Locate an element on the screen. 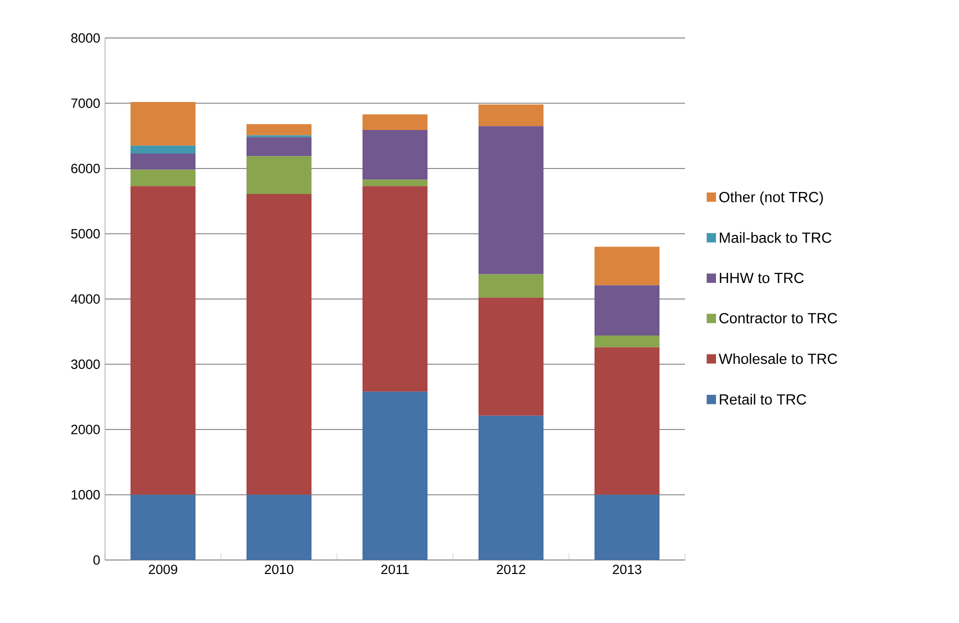 The image size is (959, 623). y-tick-label: 8000 is located at coordinates (85, 38).